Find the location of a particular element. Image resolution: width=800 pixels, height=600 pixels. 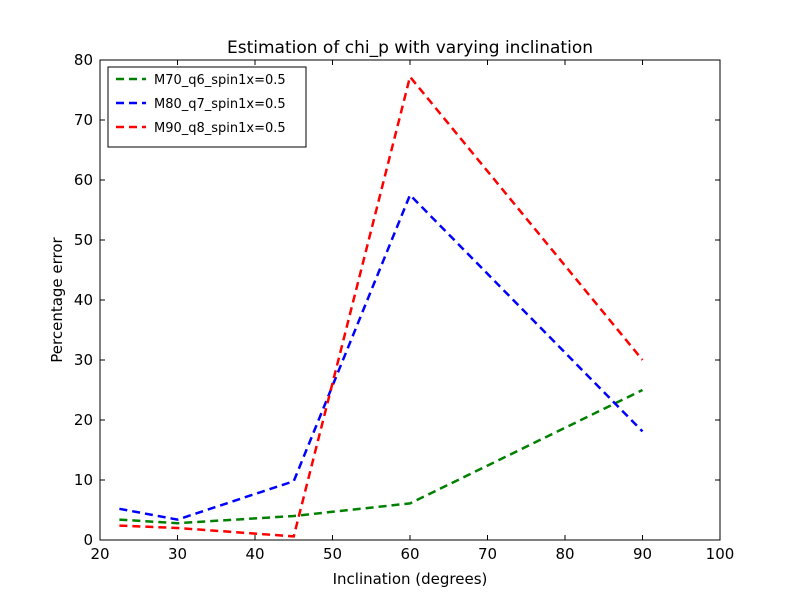

y-tick-label: 60 is located at coordinates (83, 180).